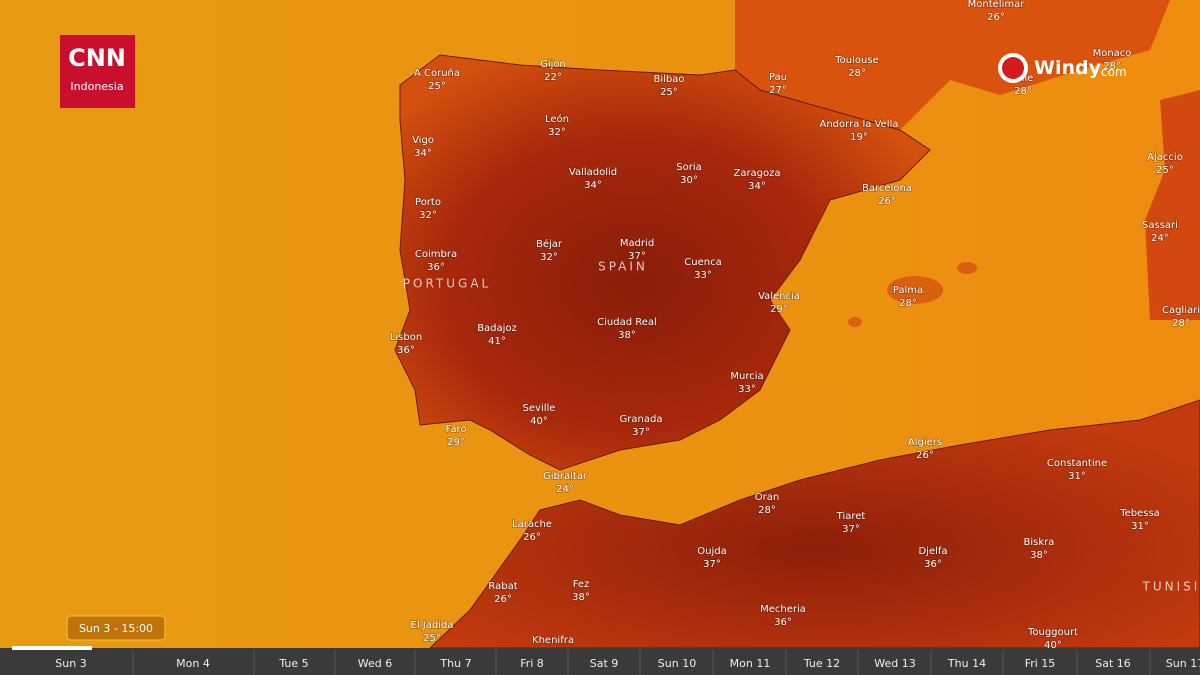 The image size is (1200, 675). Describe the element at coordinates (423, 140) in the screenshot. I see `place-name: Vigo` at that location.